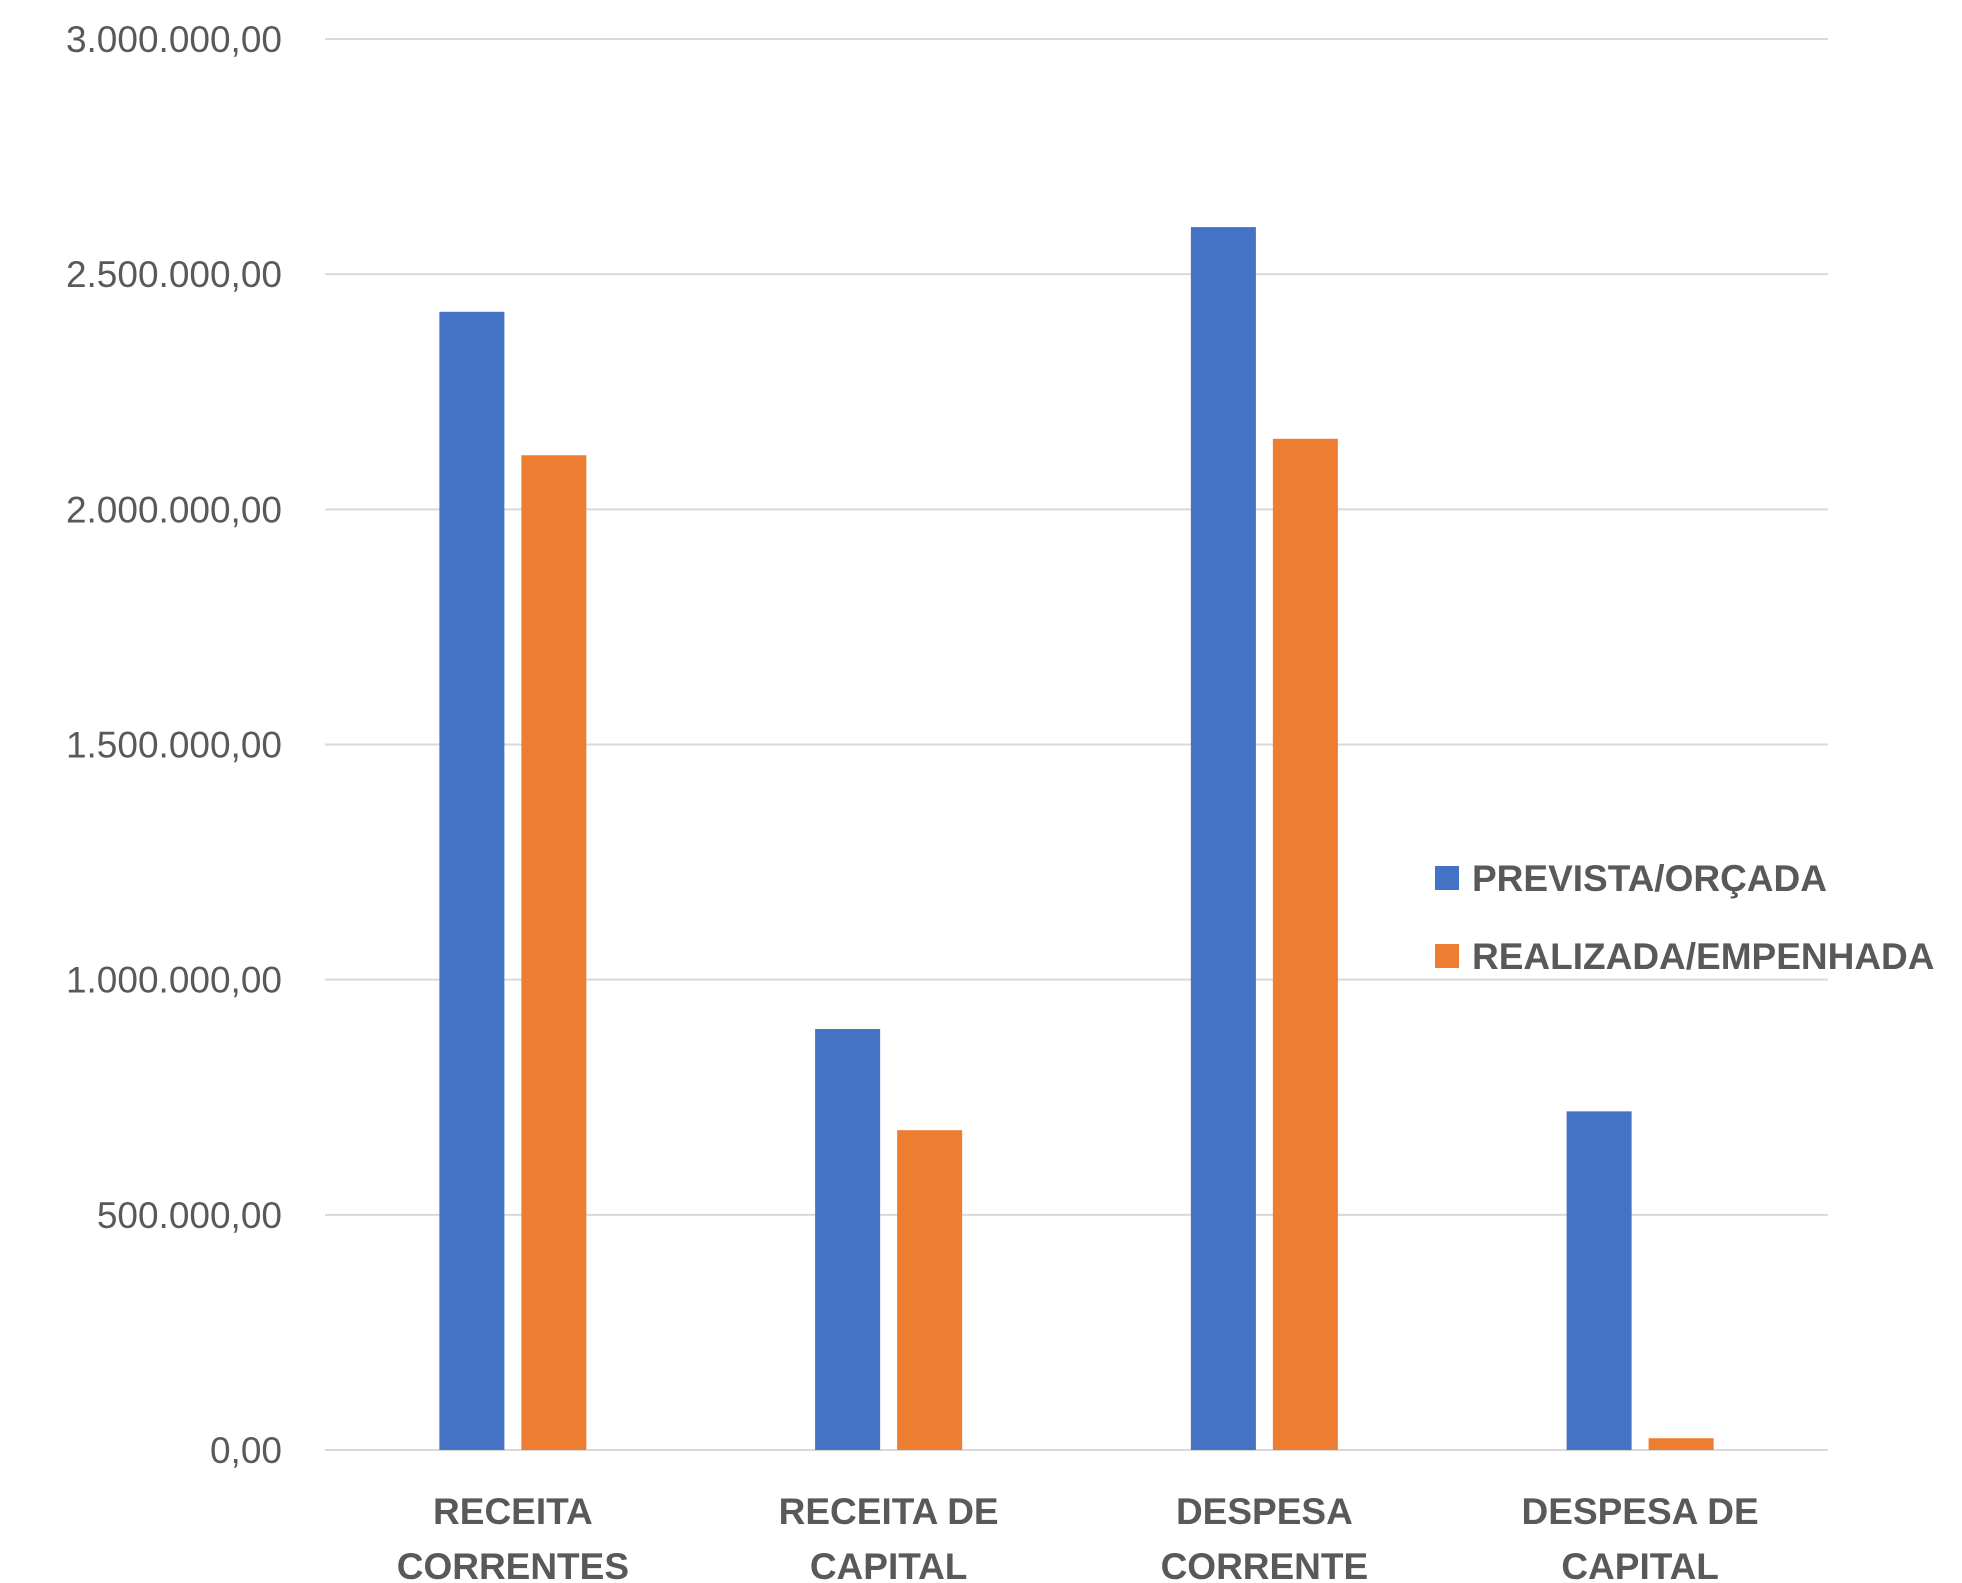 This screenshot has width=1962, height=1583. I want to click on category-label: RECEITA, so click(513, 1511).